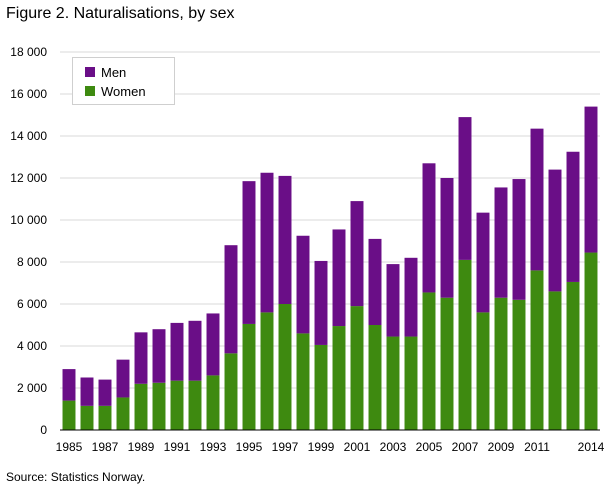 The height and width of the screenshot is (489, 610). Describe the element at coordinates (28, 178) in the screenshot. I see `y-tick-label: 12 000` at that location.